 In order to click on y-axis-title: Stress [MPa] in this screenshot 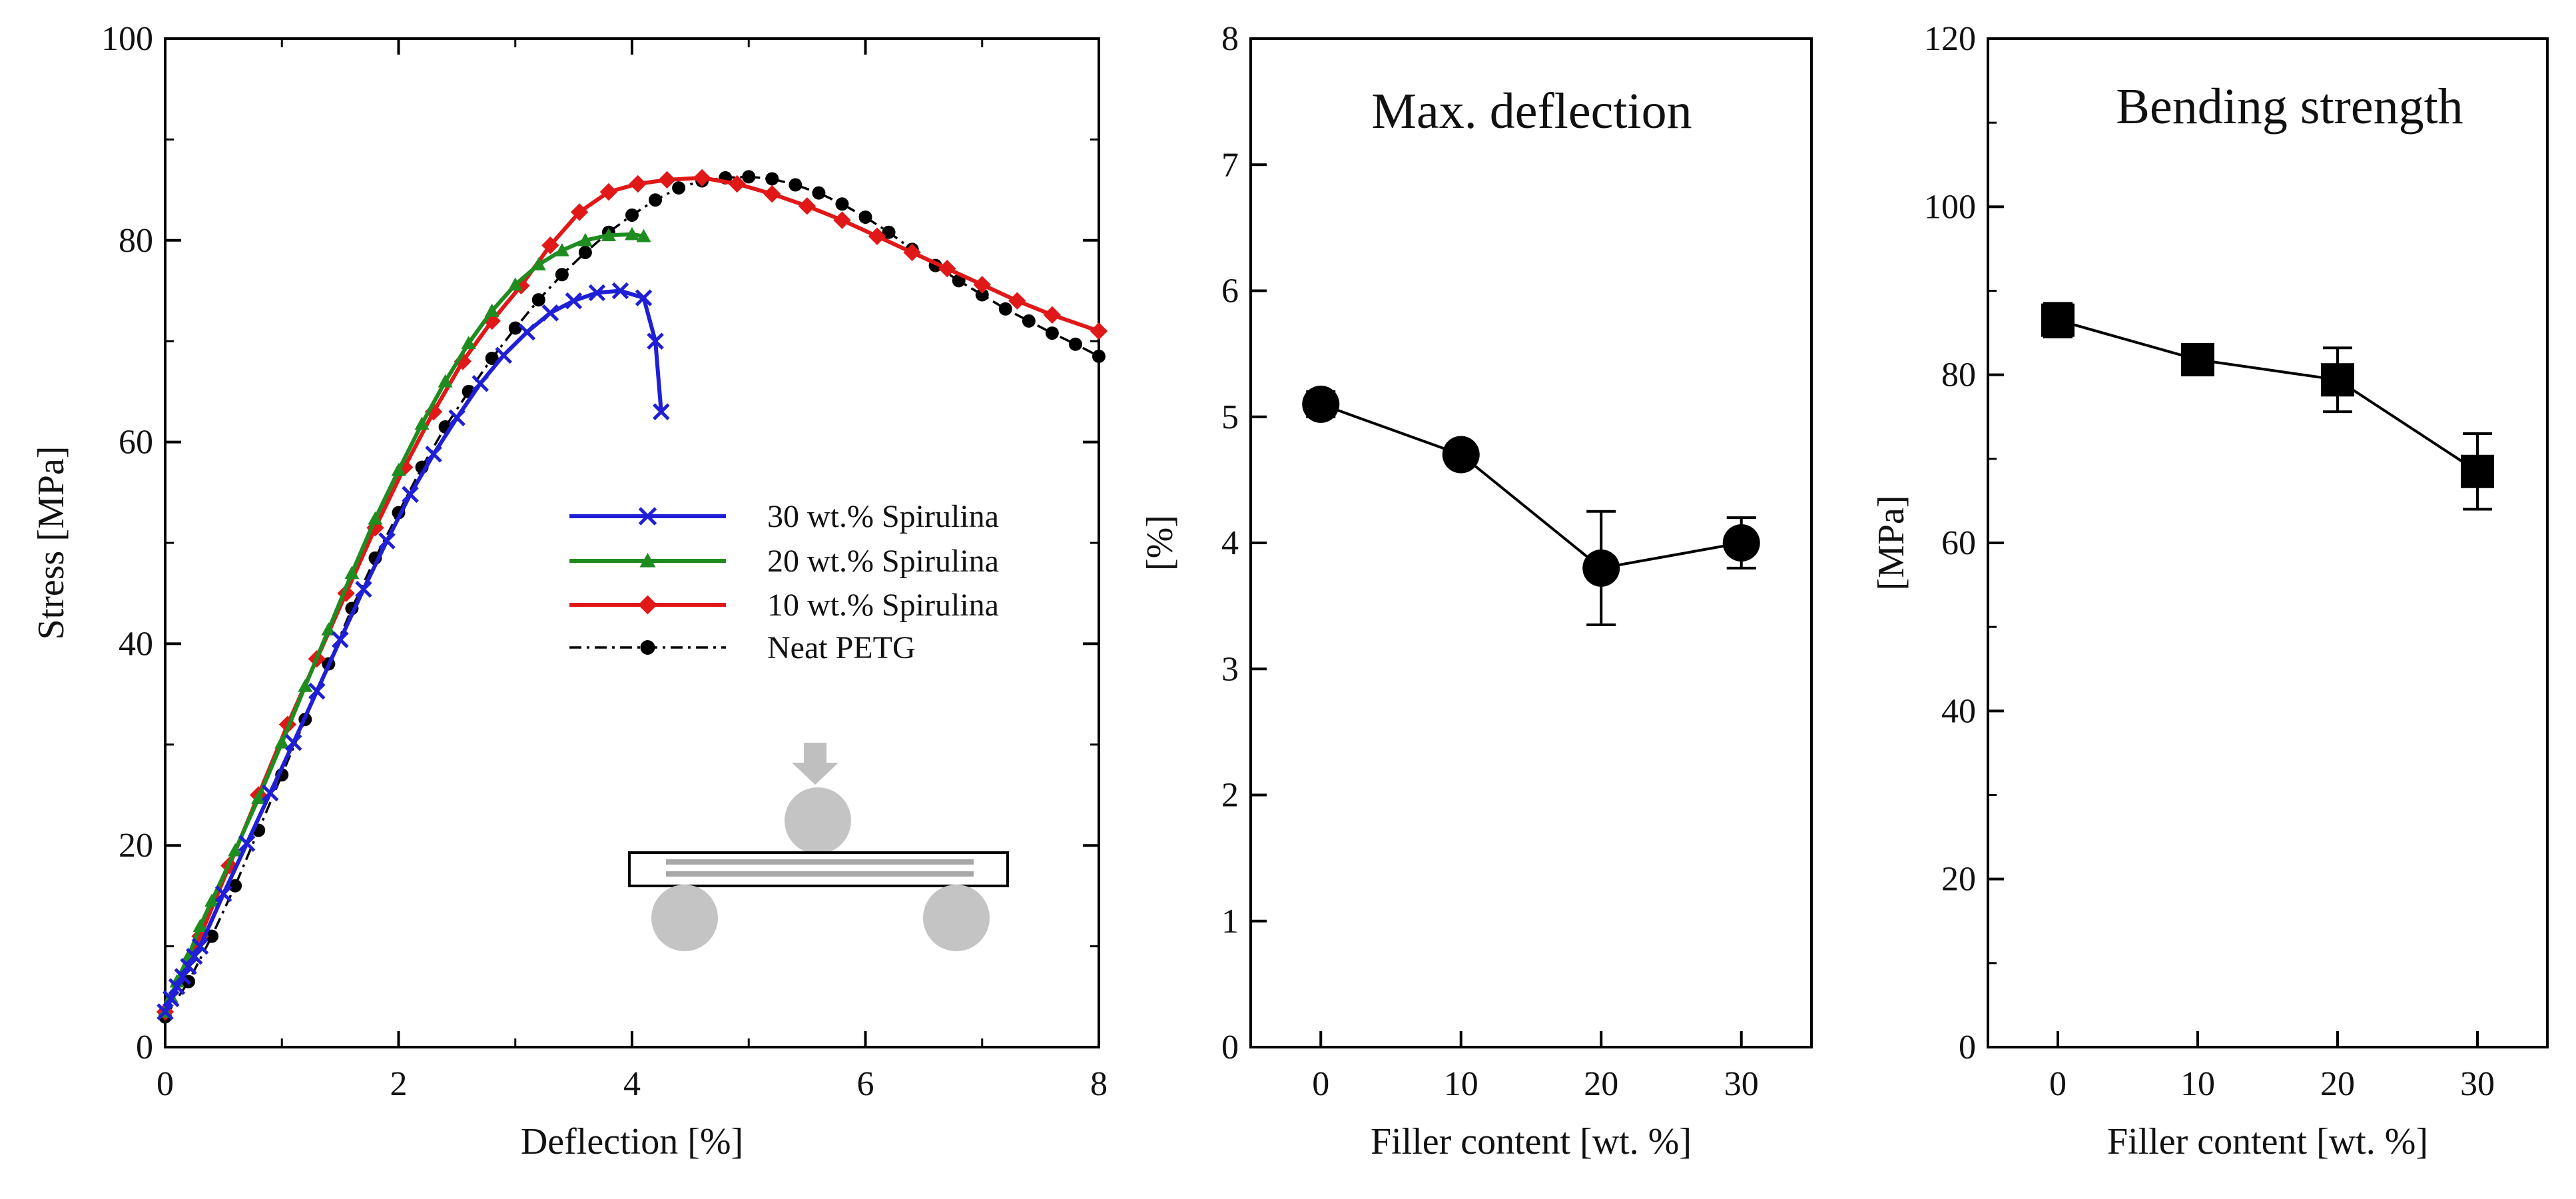, I will do `click(51, 543)`.